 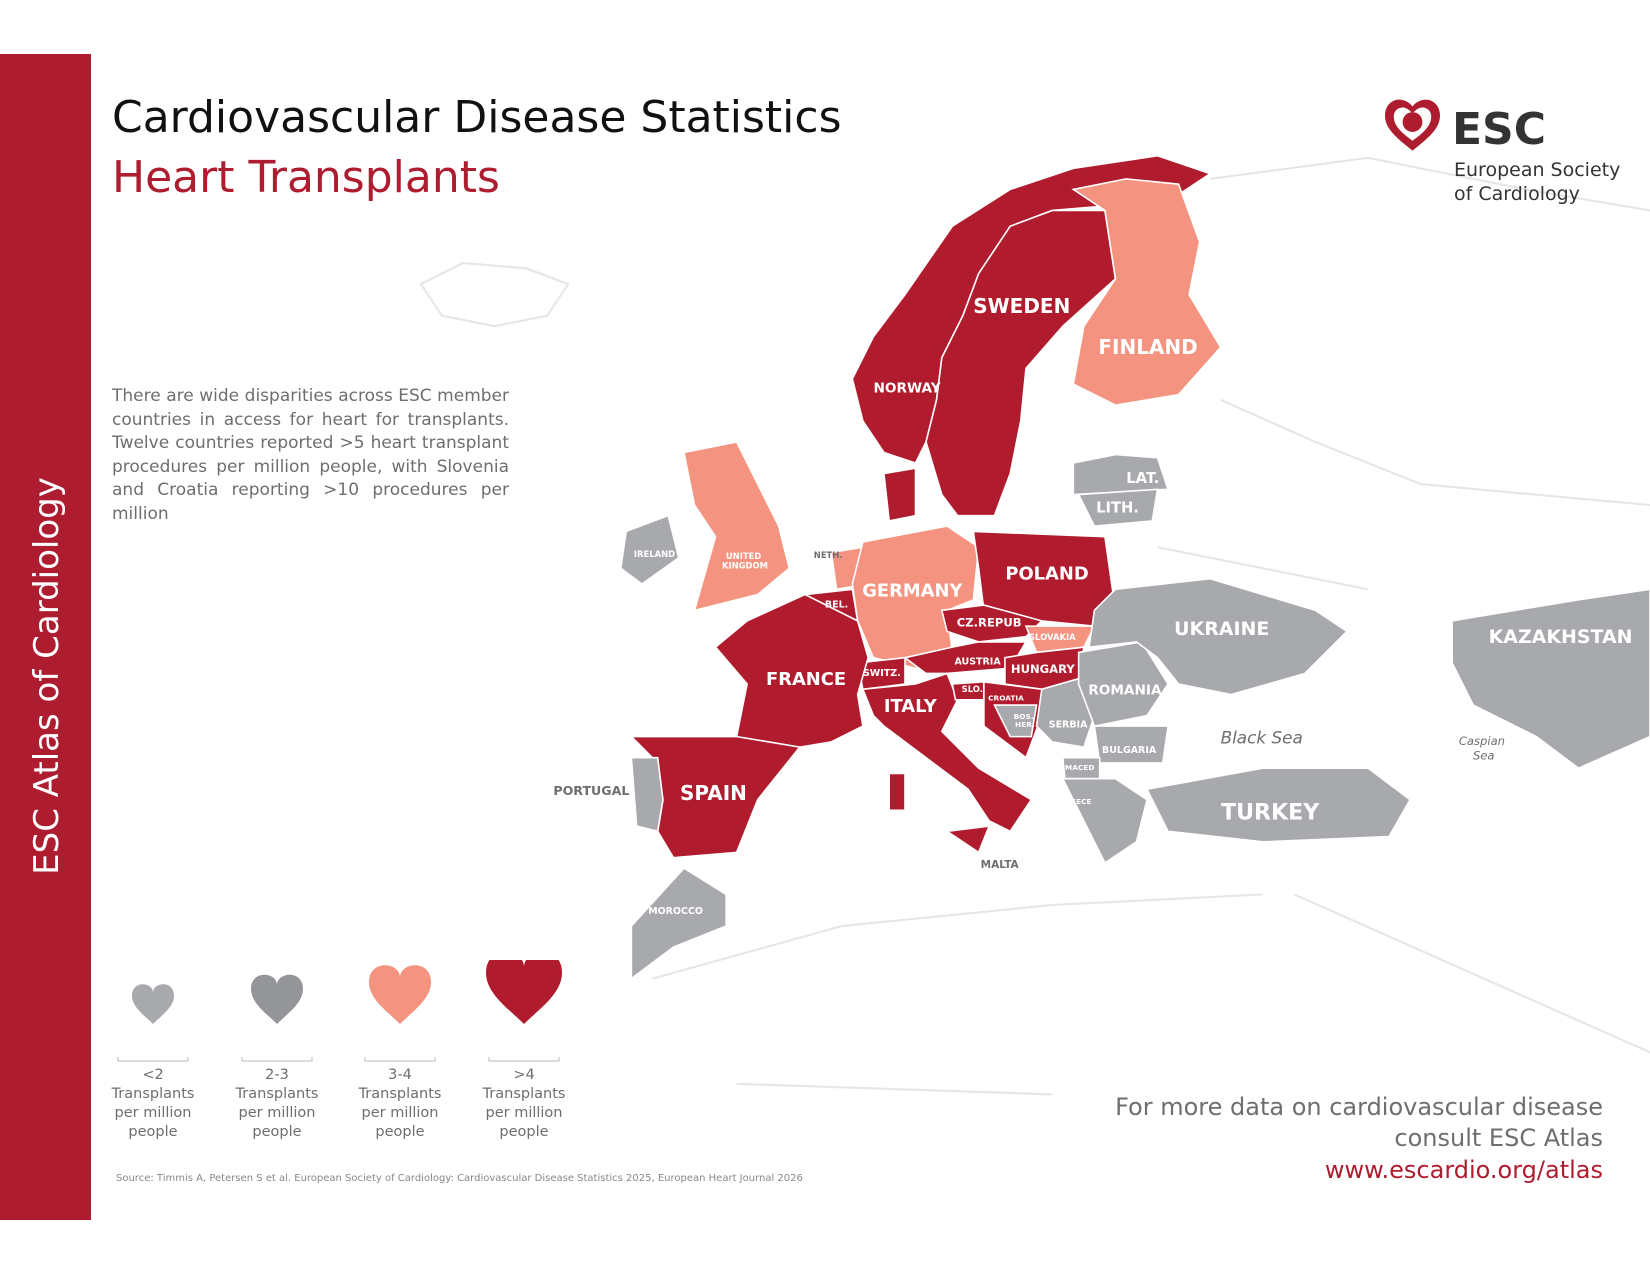 I want to click on country-label: NORWAY, so click(x=908, y=388).